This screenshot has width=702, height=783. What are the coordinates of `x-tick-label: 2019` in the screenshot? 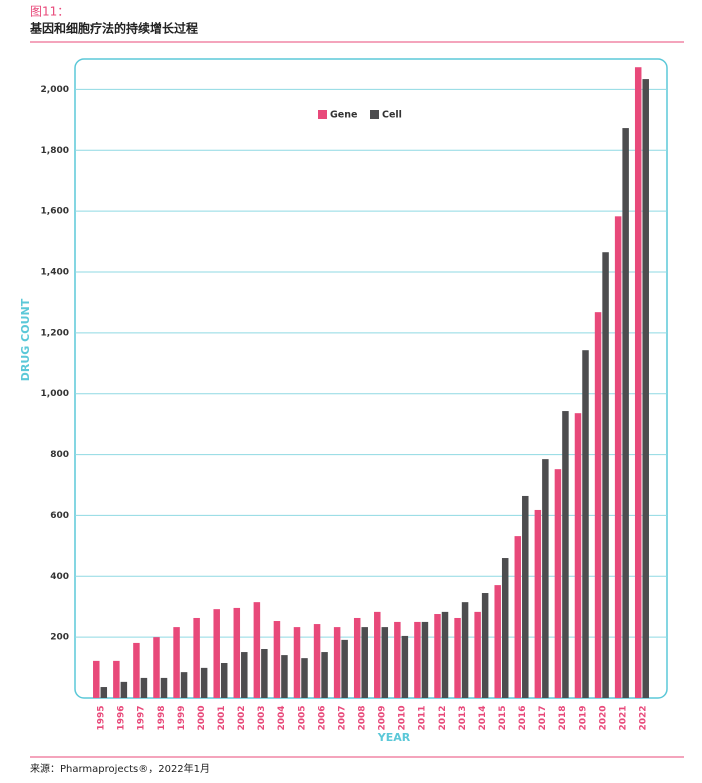 It's located at (583, 717).